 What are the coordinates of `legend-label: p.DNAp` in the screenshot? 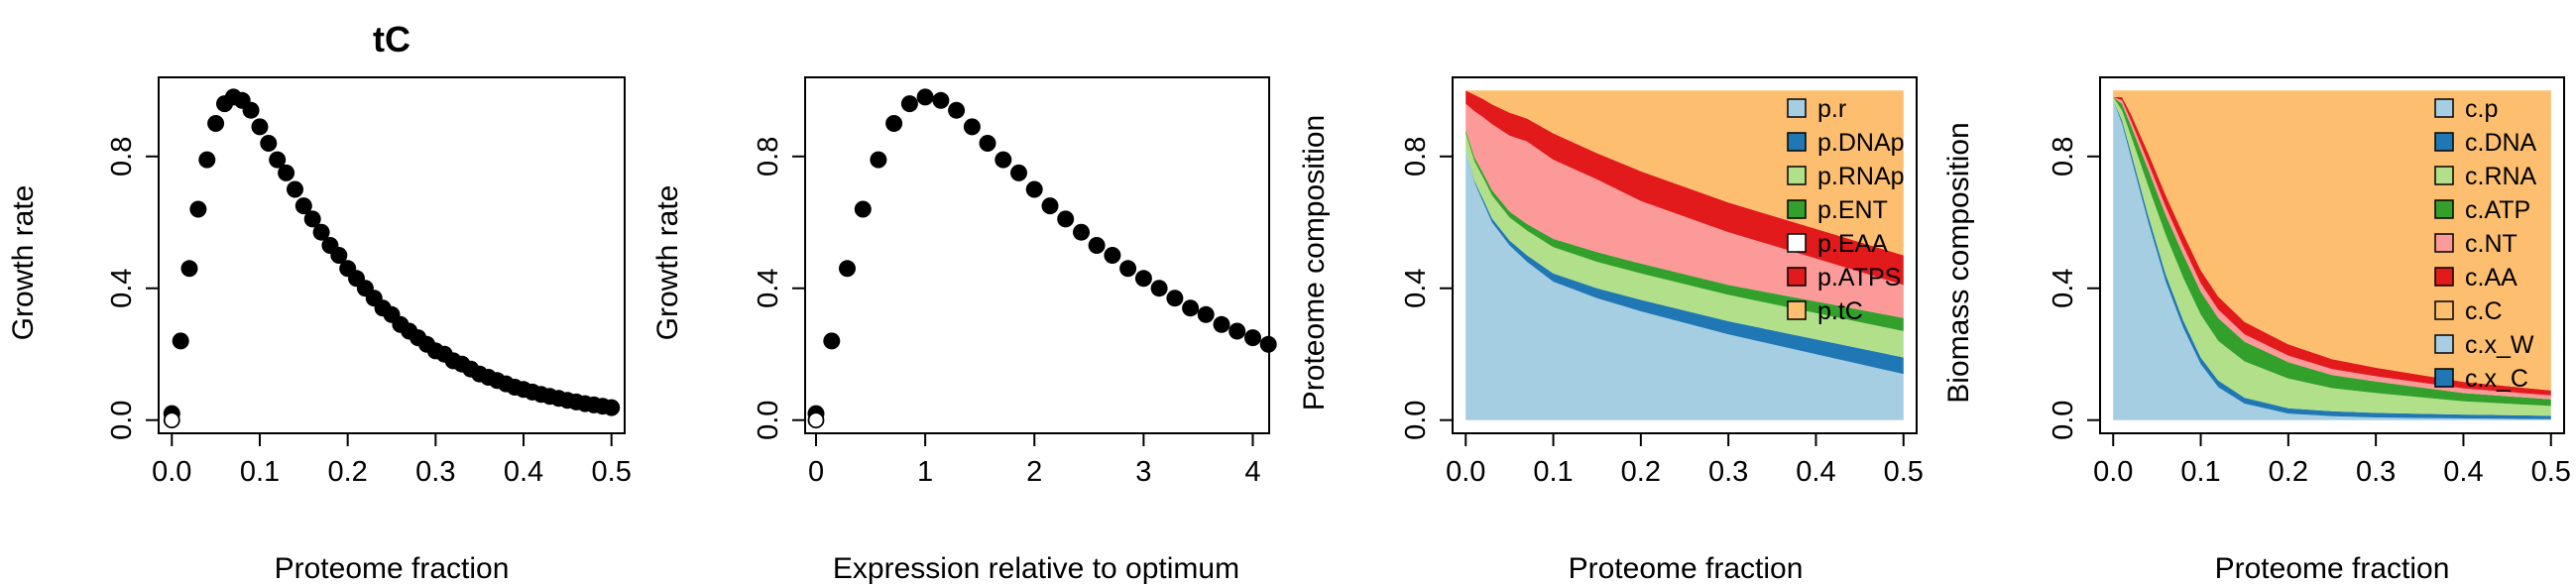 It's located at (1861, 143).